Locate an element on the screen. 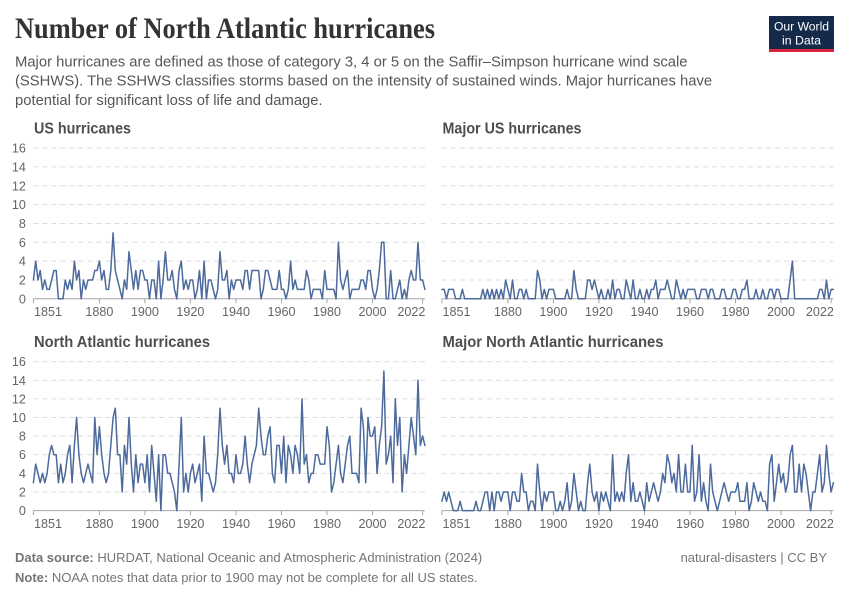 This screenshot has width=850, height=605. svg-text: in Data is located at coordinates (801, 41).